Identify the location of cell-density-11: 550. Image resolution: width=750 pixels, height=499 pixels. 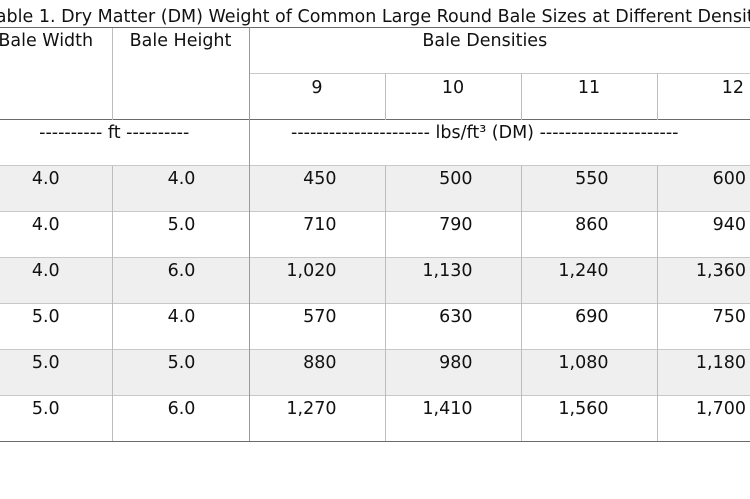
(588, 188).